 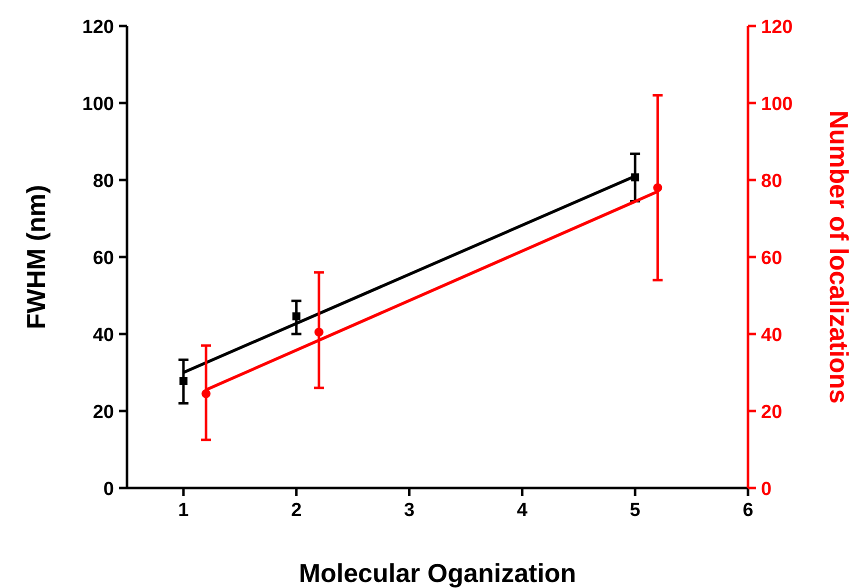 I want to click on y2-tick-label: 0, so click(x=766, y=489).